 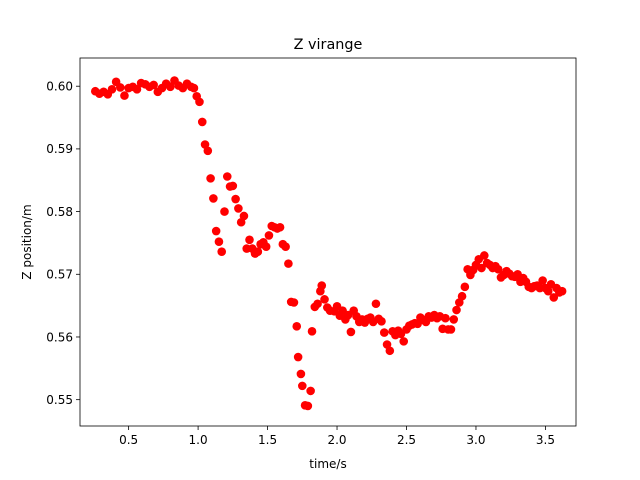 I want to click on y-axis-label: Z position/m, so click(x=27, y=241).